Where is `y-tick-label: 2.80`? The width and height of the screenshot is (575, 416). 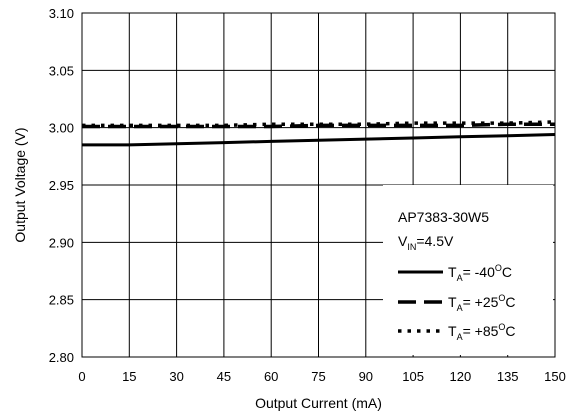
y-tick-label: 2.80 is located at coordinates (61, 357).